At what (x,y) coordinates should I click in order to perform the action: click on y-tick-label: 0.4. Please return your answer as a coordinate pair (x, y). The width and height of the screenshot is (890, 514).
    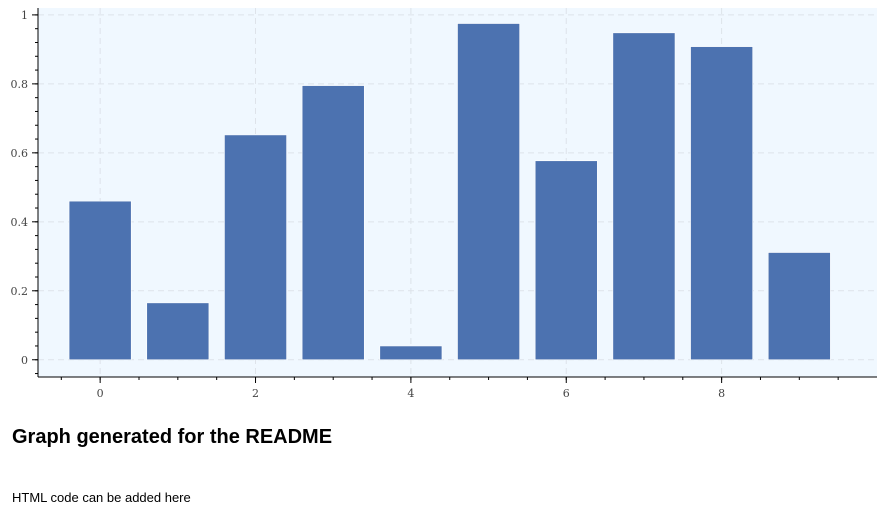
    Looking at the image, I should click on (20, 222).